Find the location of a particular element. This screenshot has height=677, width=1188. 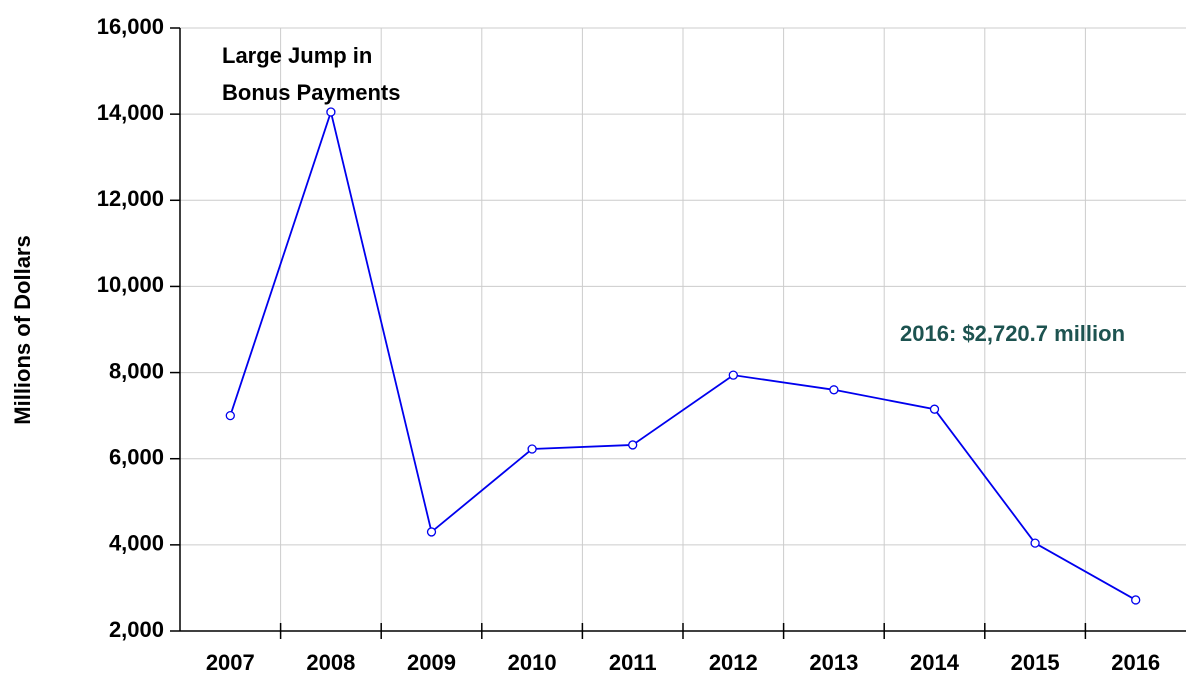

y-tick-label: 8,000 is located at coordinates (136, 370).